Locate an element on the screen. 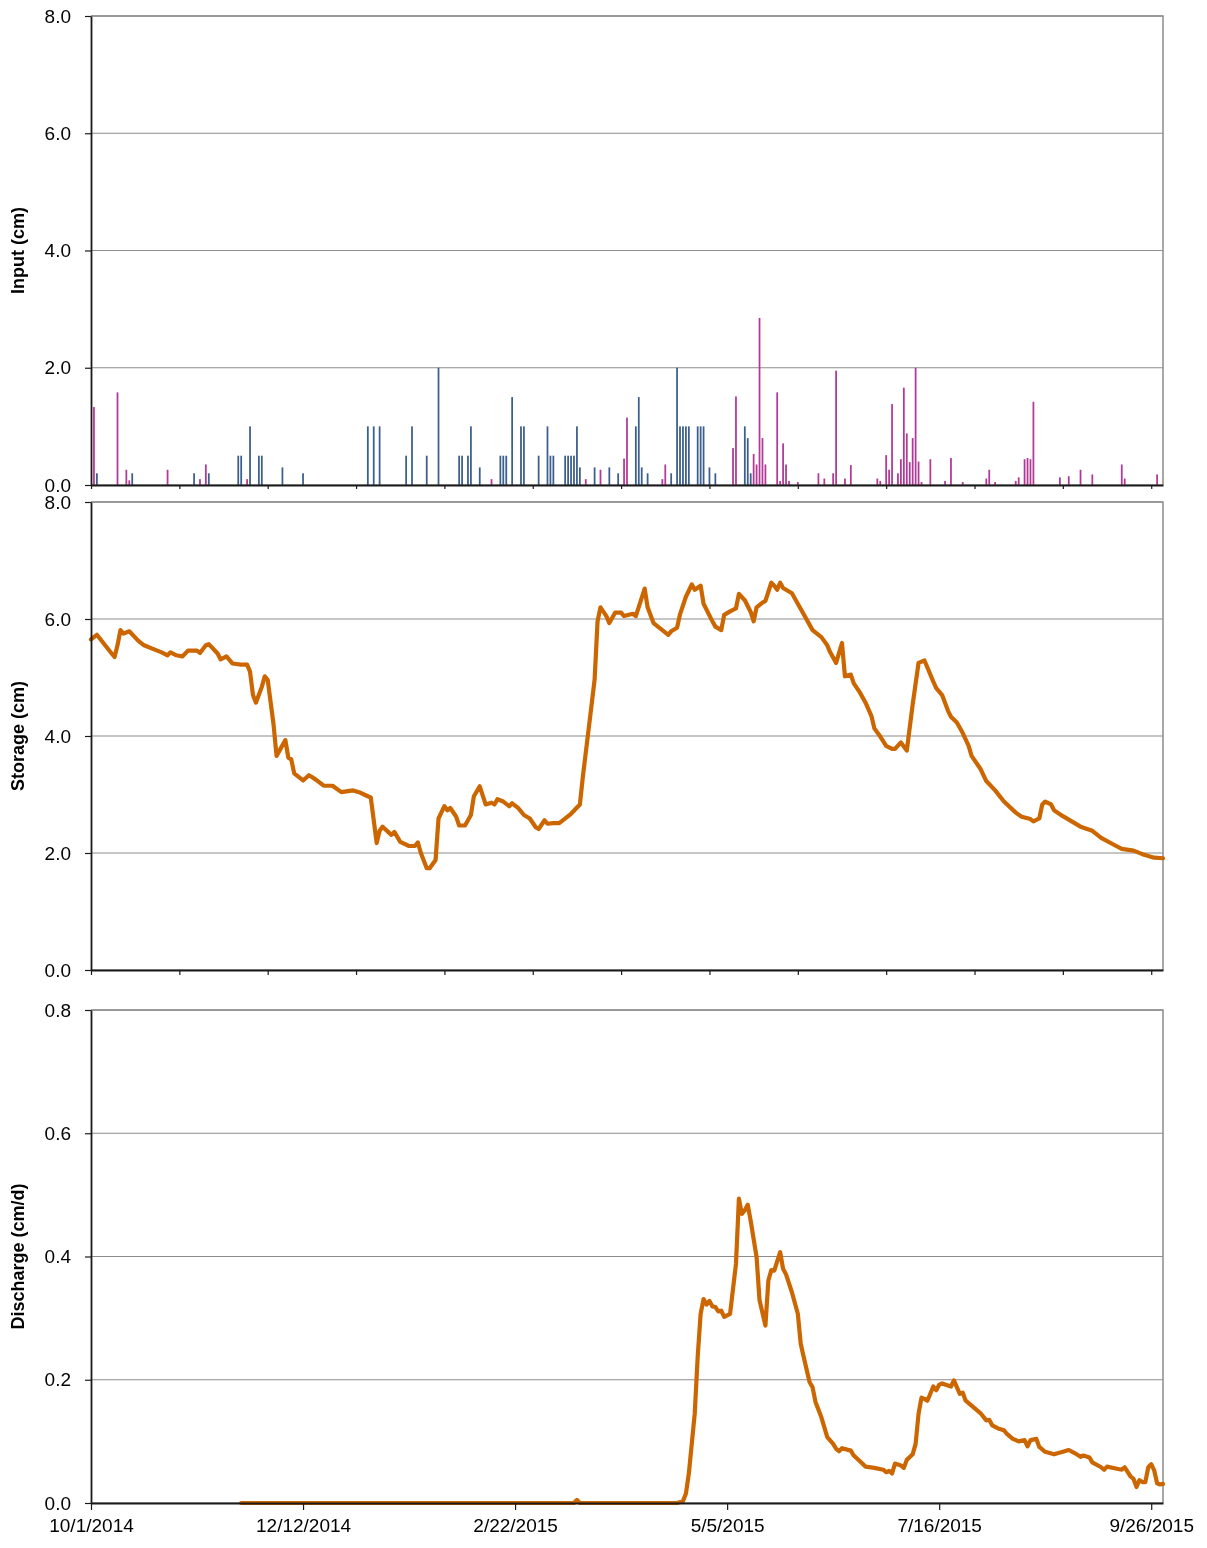 This screenshot has width=1207, height=1548. y-tick-label: 0.4 is located at coordinates (58, 1257).